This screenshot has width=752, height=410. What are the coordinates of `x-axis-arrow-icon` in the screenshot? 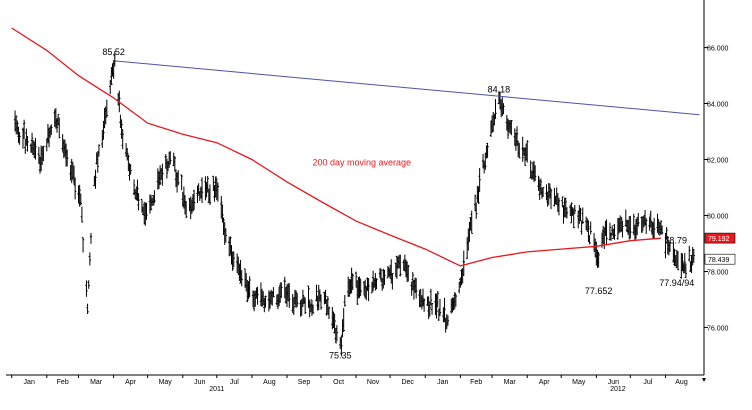 It's located at (704, 380).